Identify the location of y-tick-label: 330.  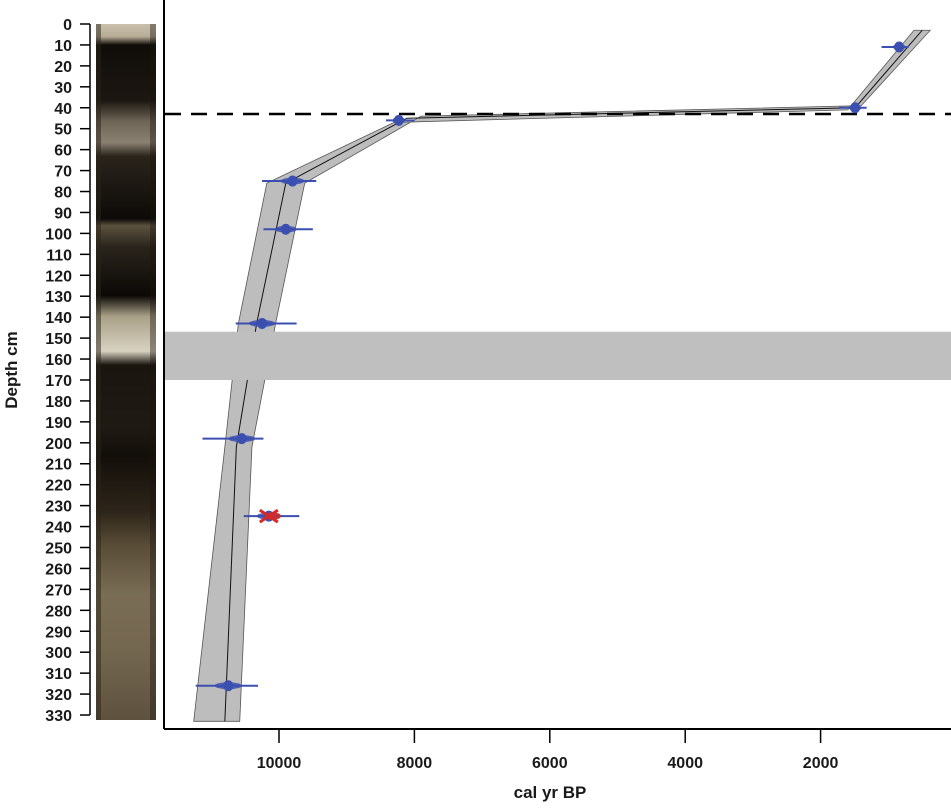
(58, 716).